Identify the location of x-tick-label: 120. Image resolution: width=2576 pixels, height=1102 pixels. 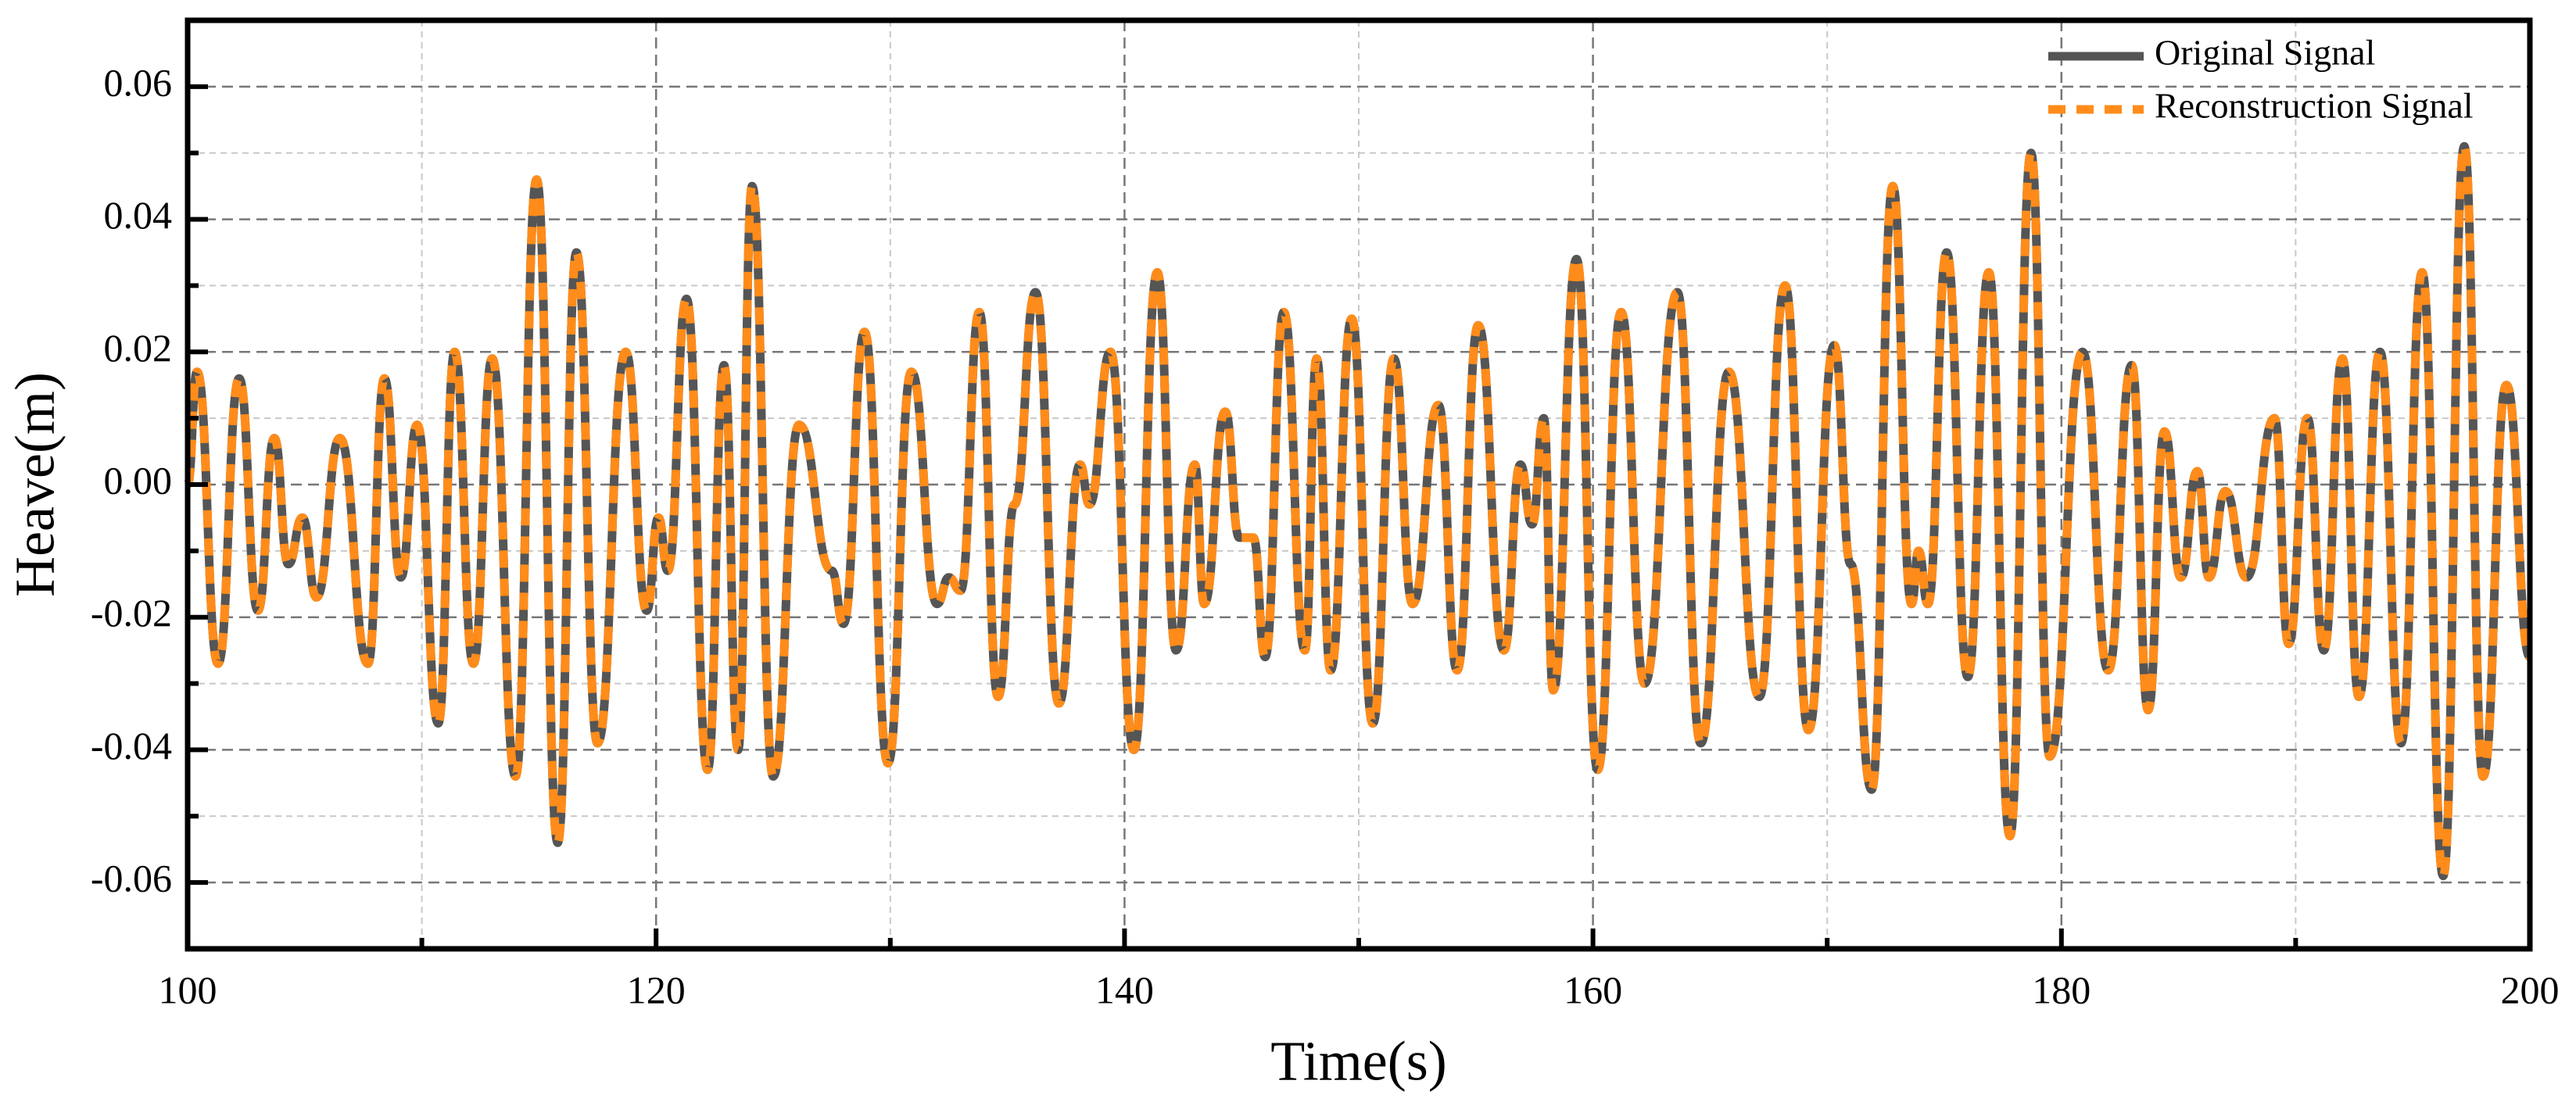
(656, 989).